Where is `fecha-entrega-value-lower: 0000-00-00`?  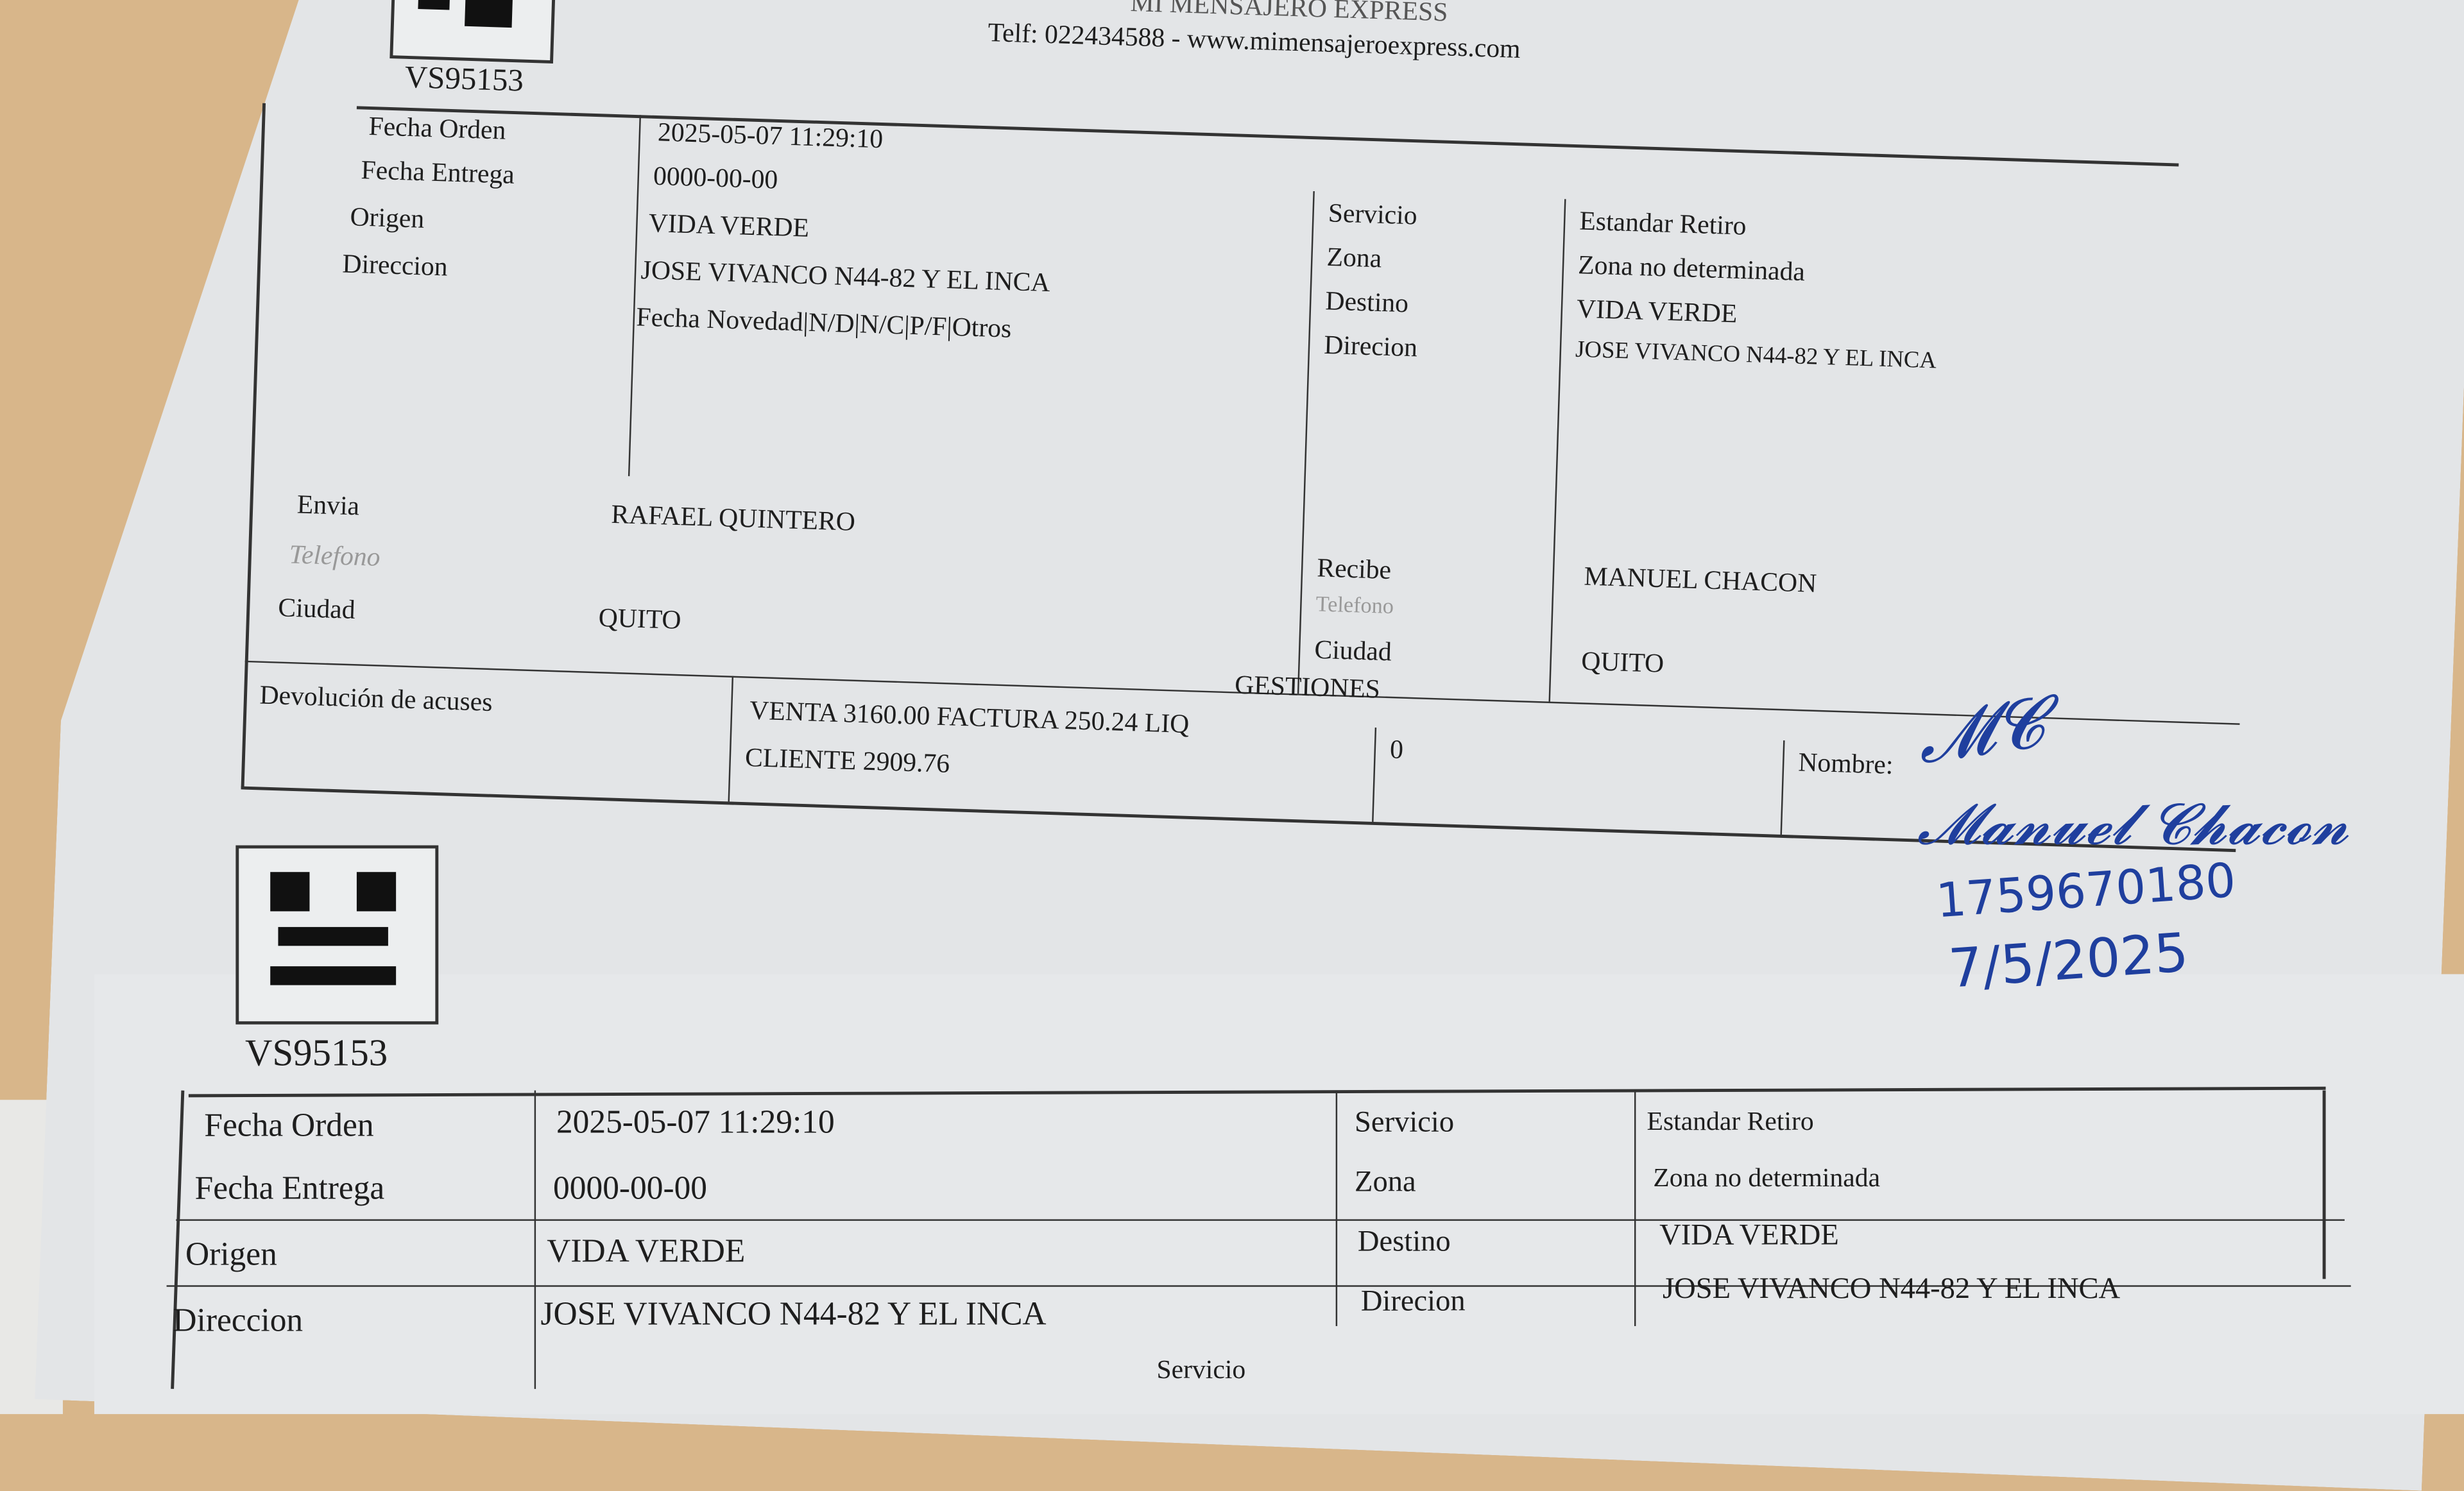 fecha-entrega-value-lower: 0000-00-00 is located at coordinates (630, 1188).